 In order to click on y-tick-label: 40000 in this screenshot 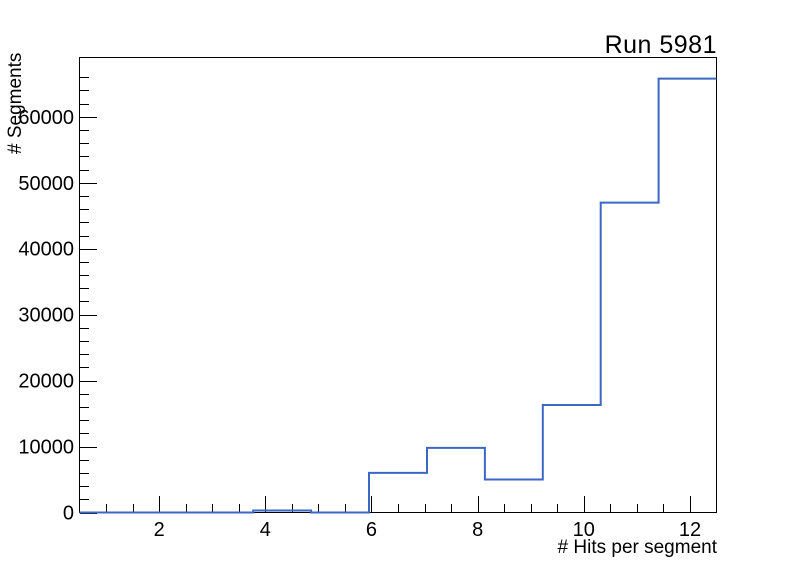, I will do `click(46, 250)`.